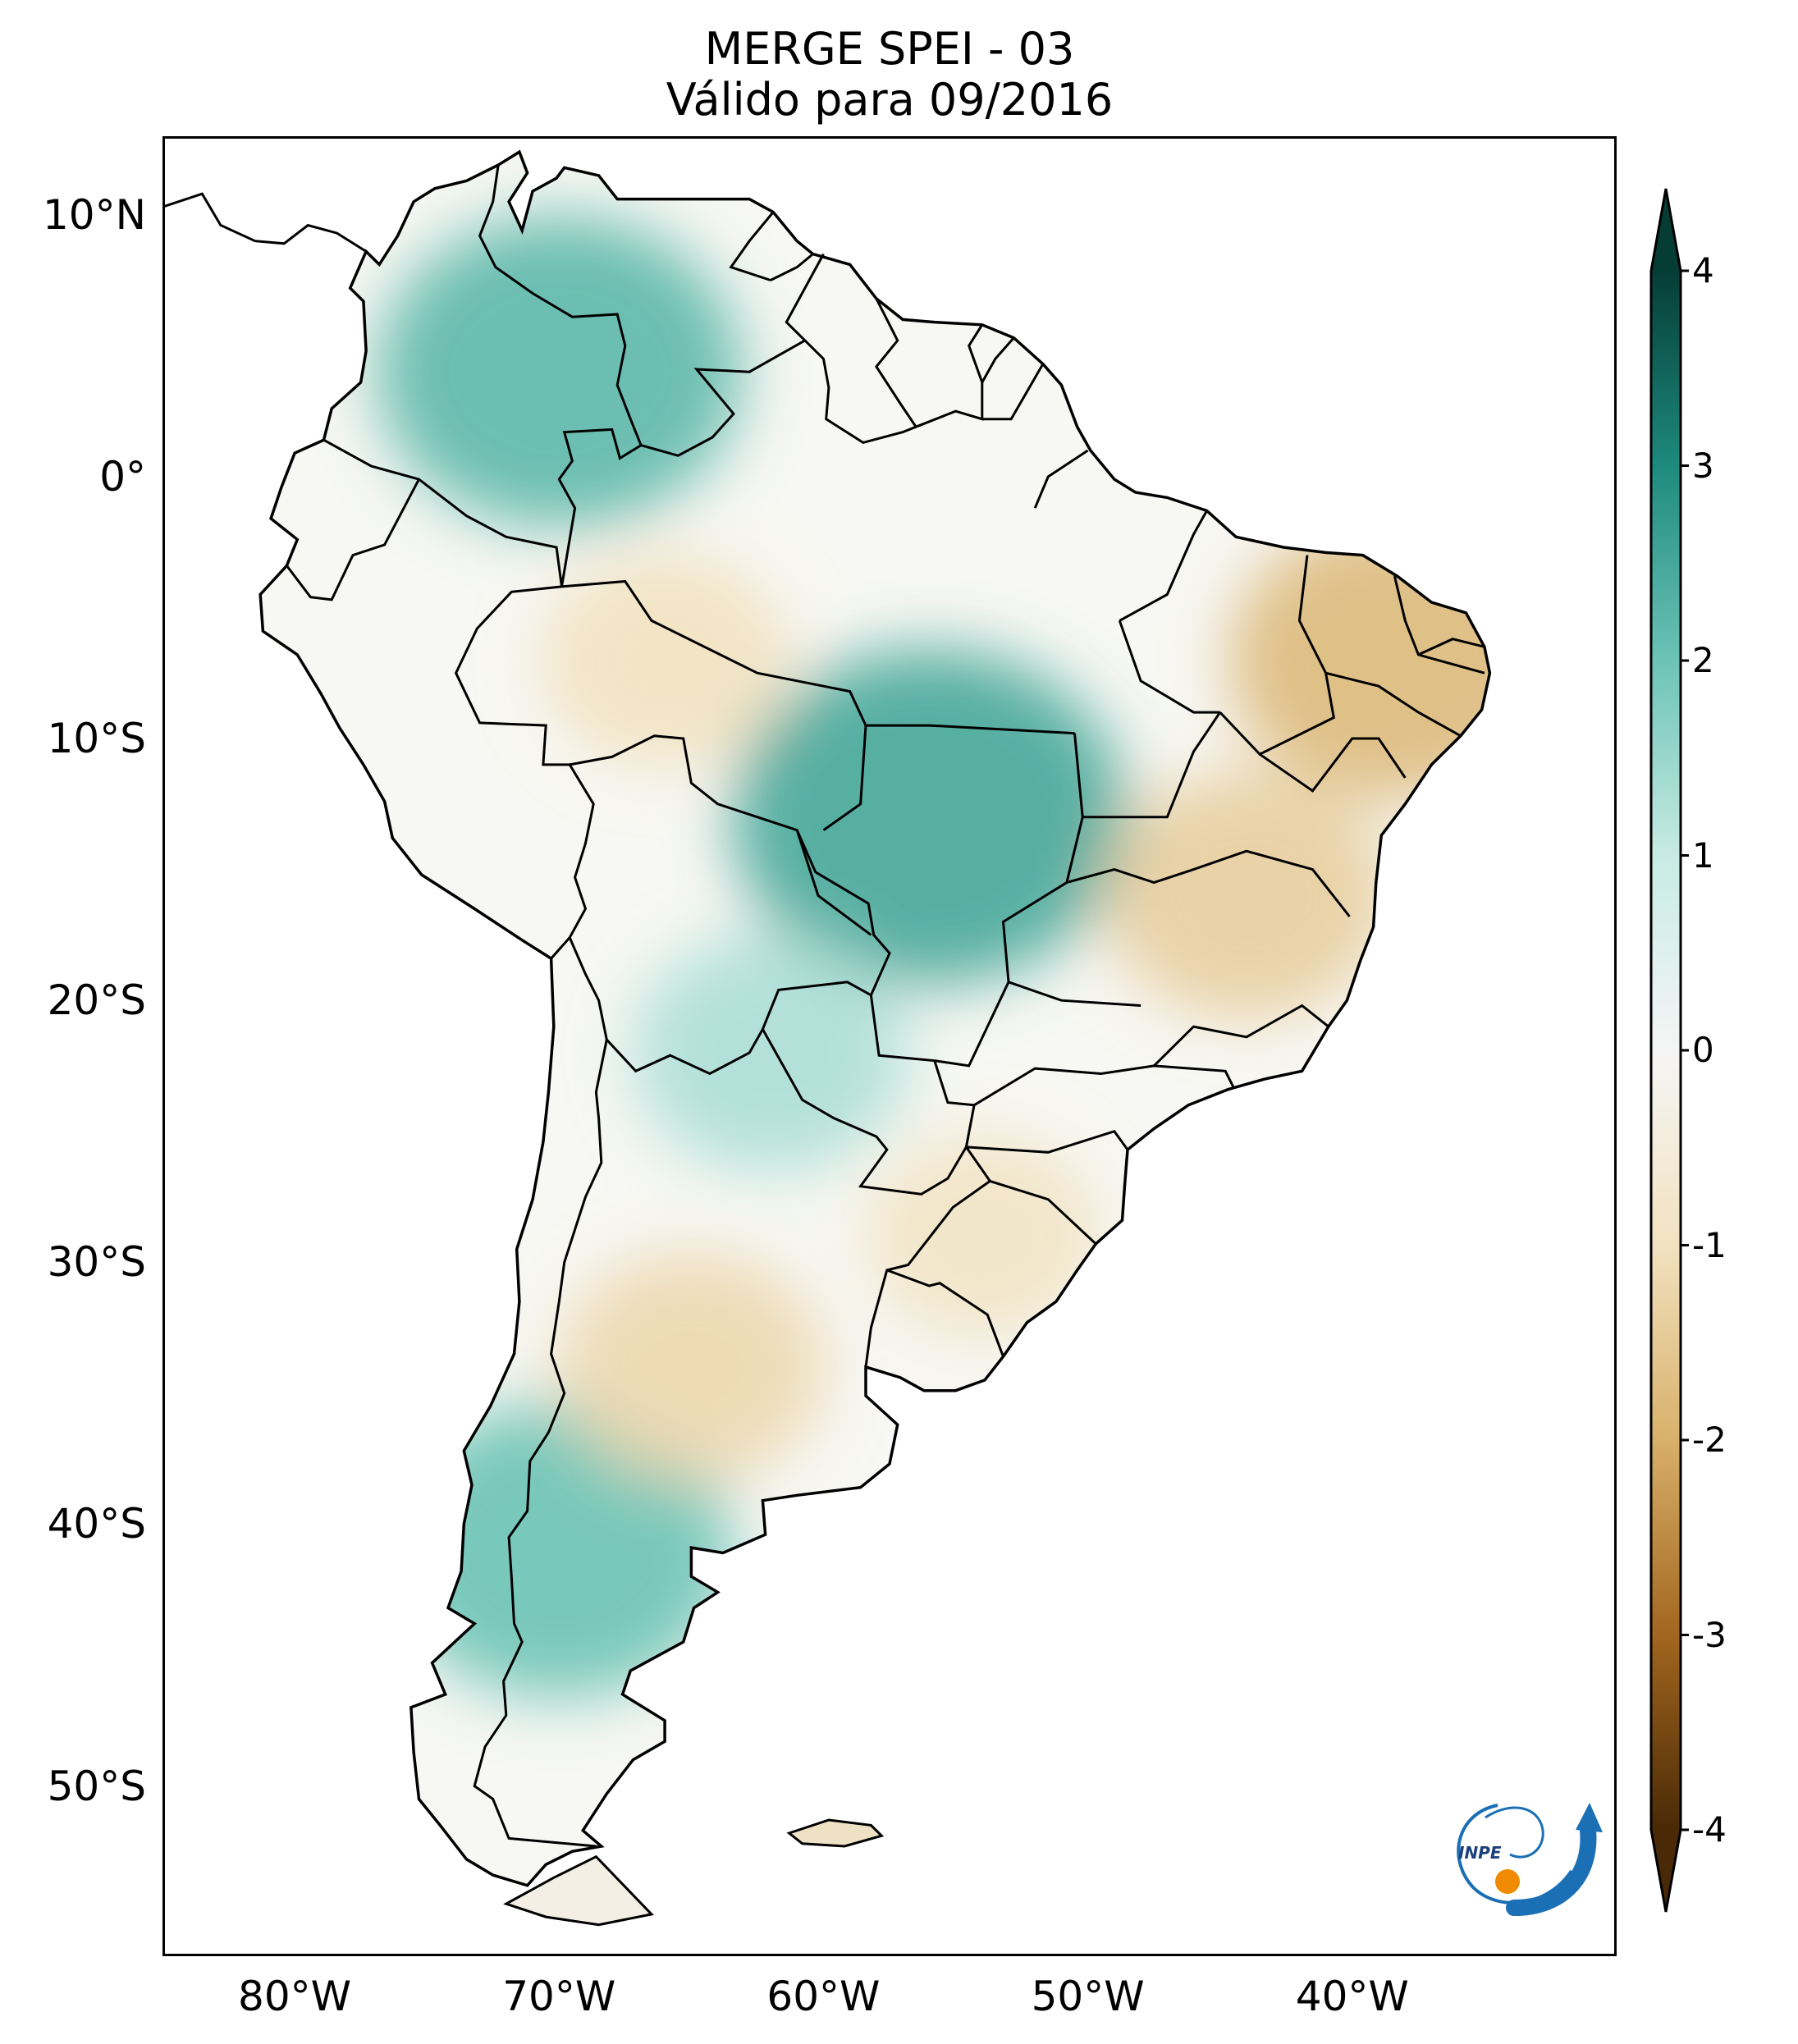 Image resolution: width=1798 pixels, height=2044 pixels. Describe the element at coordinates (96, 1000) in the screenshot. I see `latitude-label: 20°S` at that location.